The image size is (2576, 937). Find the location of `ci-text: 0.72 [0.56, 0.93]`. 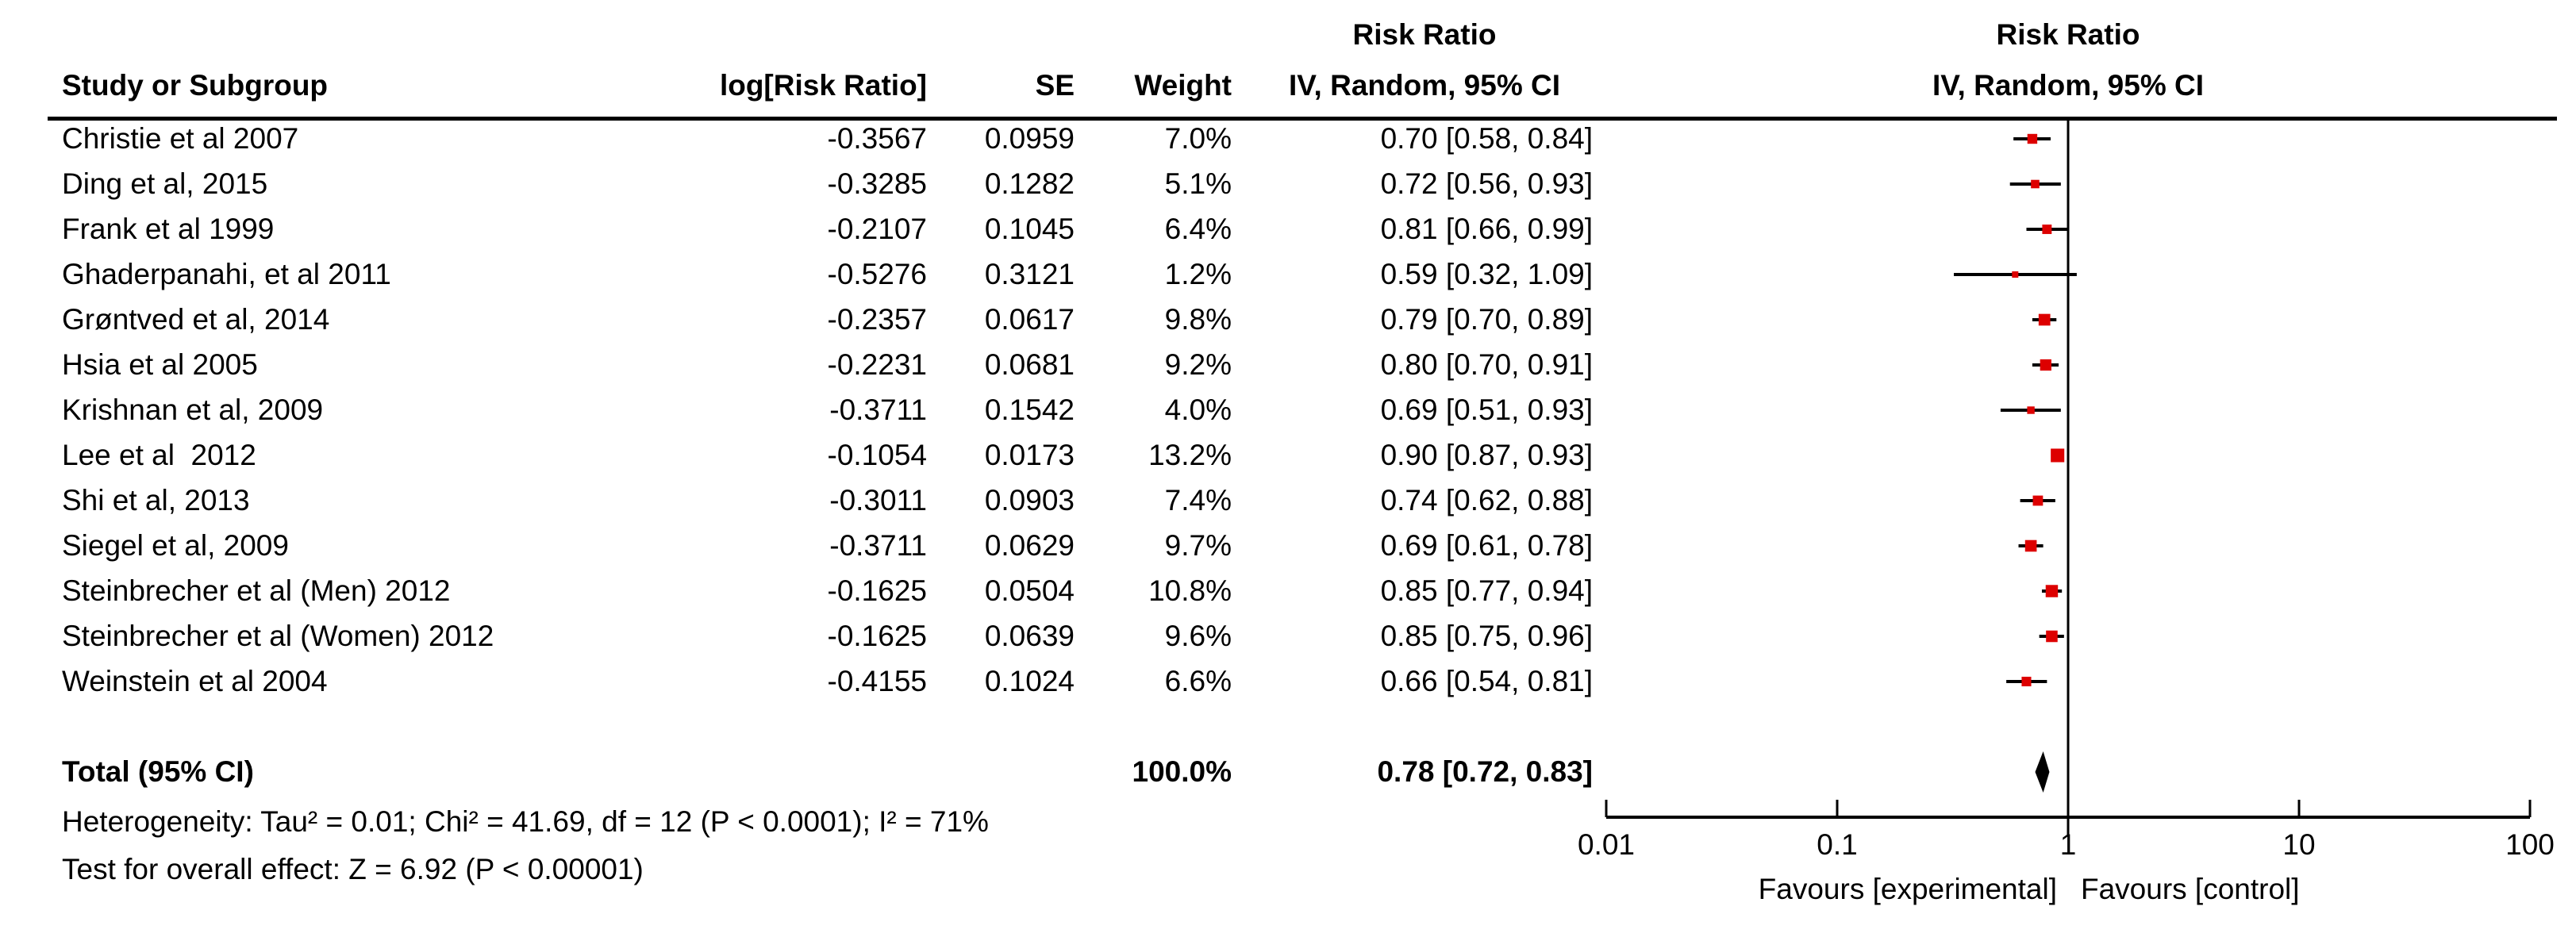

ci-text: 0.72 [0.56, 0.93] is located at coordinates (1486, 183).